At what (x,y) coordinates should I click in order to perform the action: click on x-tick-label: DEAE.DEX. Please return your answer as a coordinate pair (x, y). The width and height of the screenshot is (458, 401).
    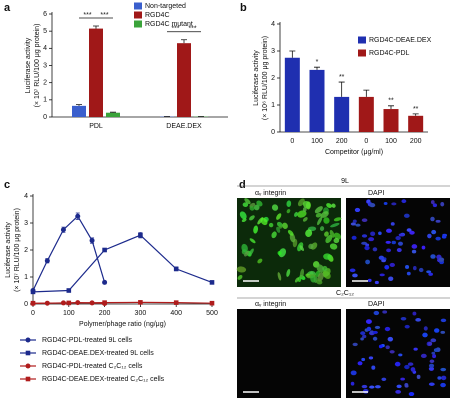
    Looking at the image, I should click on (184, 126).